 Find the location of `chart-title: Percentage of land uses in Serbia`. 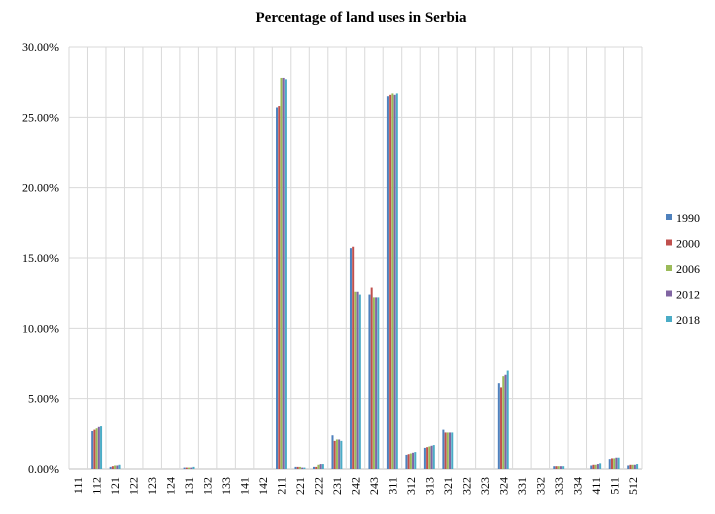

chart-title: Percentage of land uses in Serbia is located at coordinates (361, 18).